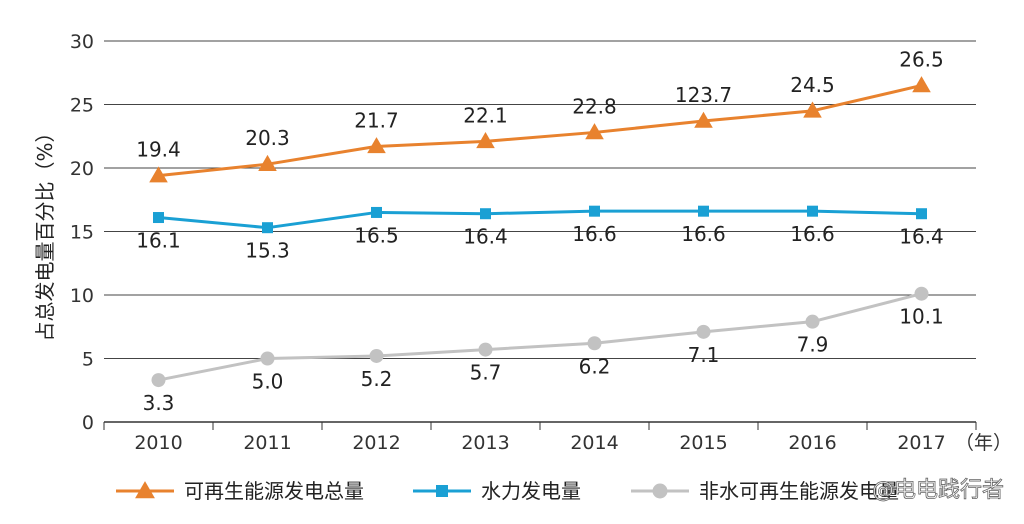  Describe the element at coordinates (595, 366) in the screenshot. I see `data-label: 6.2` at that location.